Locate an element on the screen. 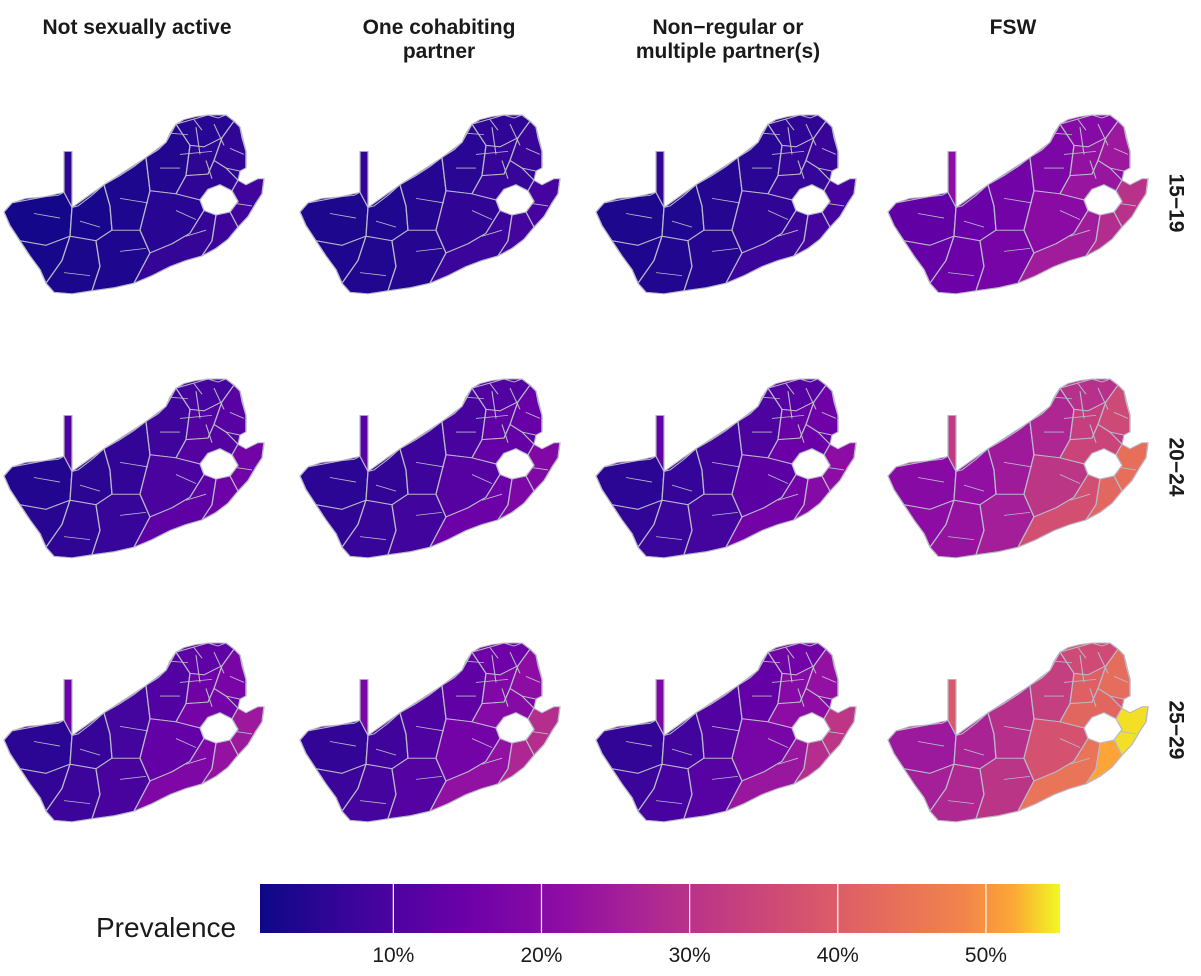 The image size is (1201, 976). map-panel-r3-c4 is located at coordinates (1024, 715).